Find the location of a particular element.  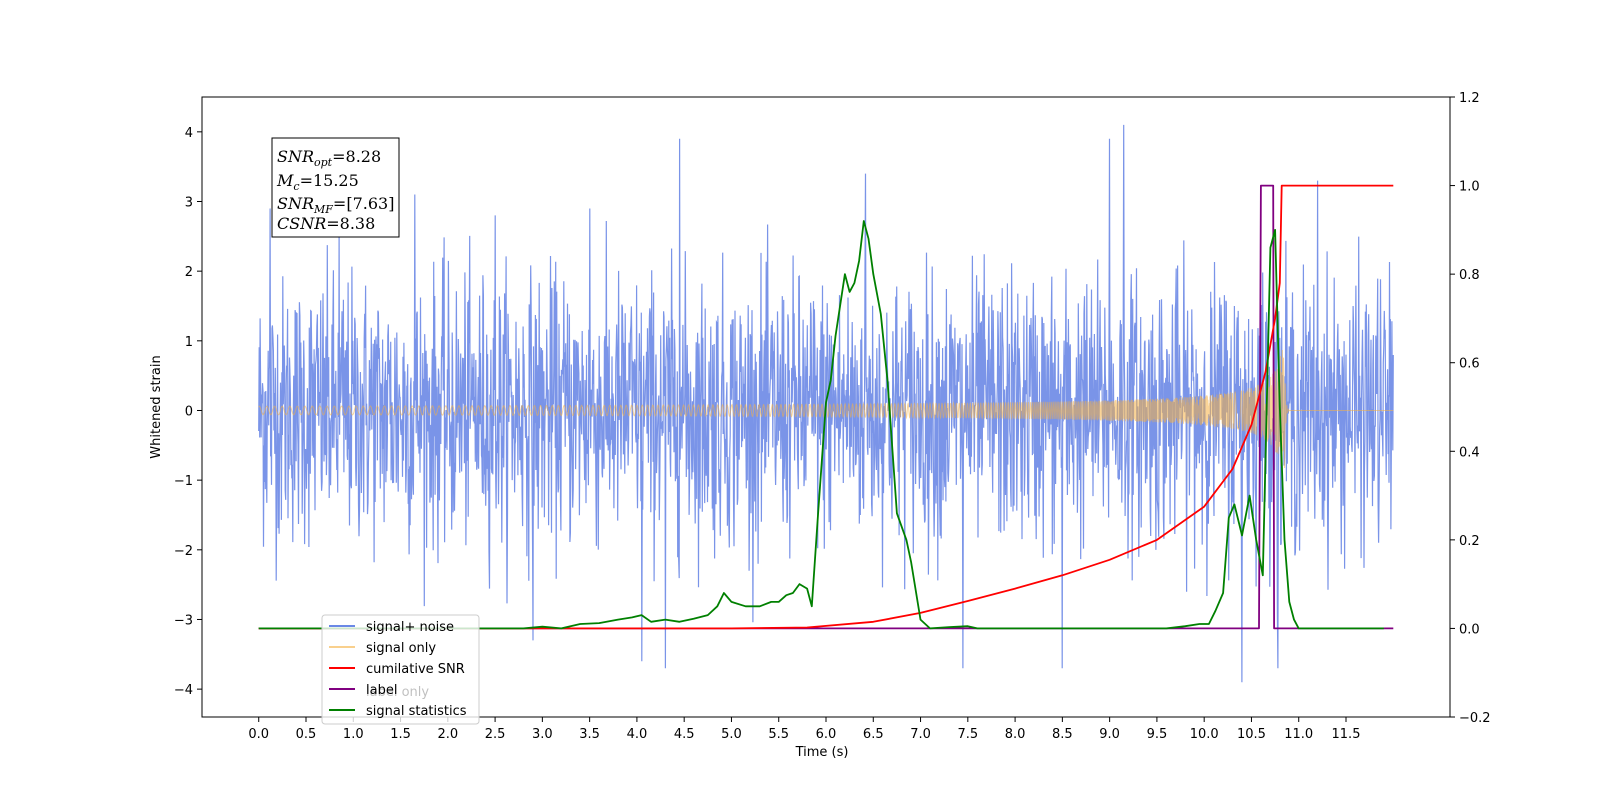

y-right-tick-label: 1.0 is located at coordinates (1469, 187).